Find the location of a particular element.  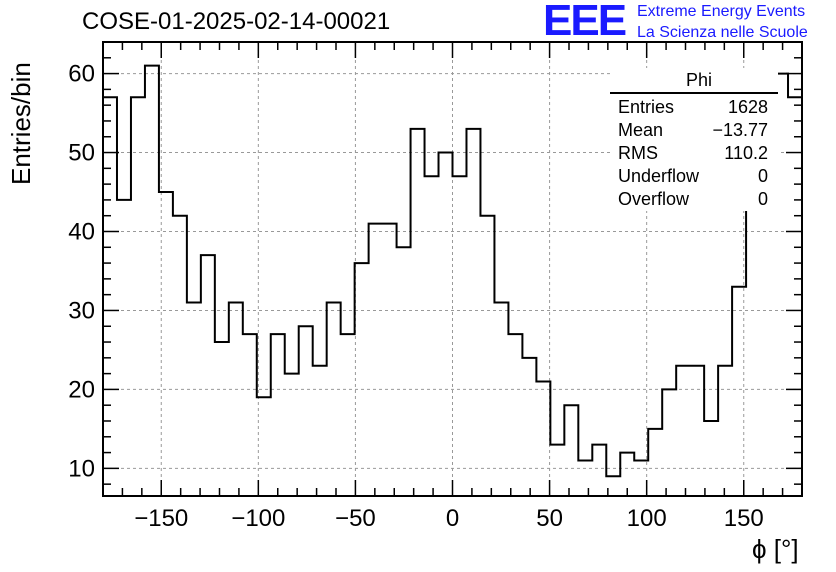

stats-row-rms: RMS 110.2 is located at coordinates (694, 153).